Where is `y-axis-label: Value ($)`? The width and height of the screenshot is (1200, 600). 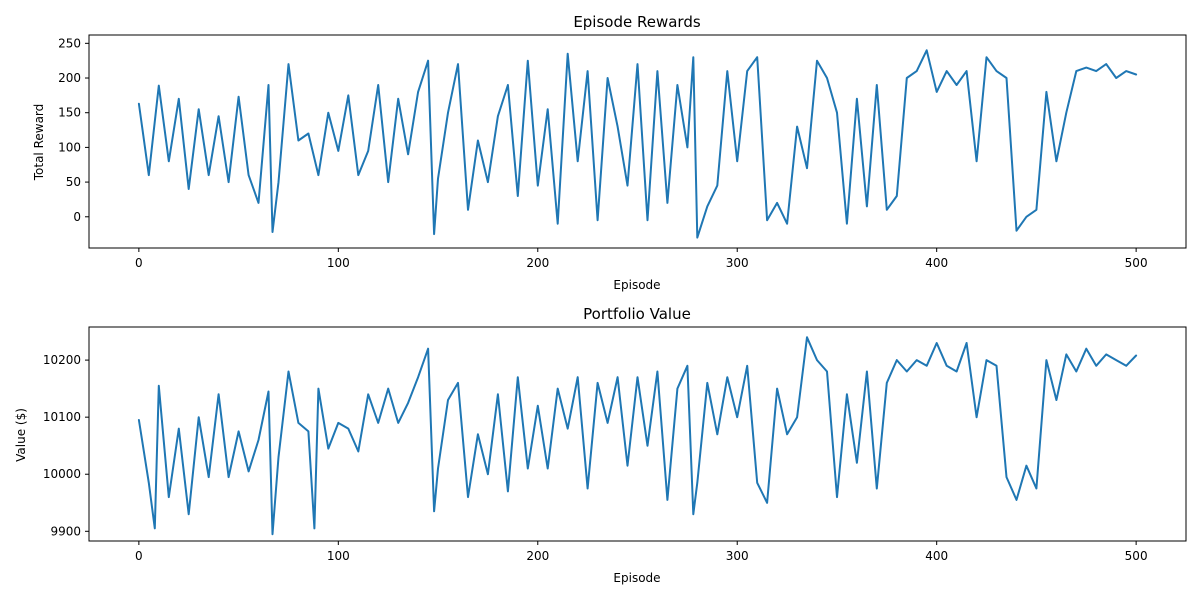
y-axis-label: Value ($) is located at coordinates (21, 435).